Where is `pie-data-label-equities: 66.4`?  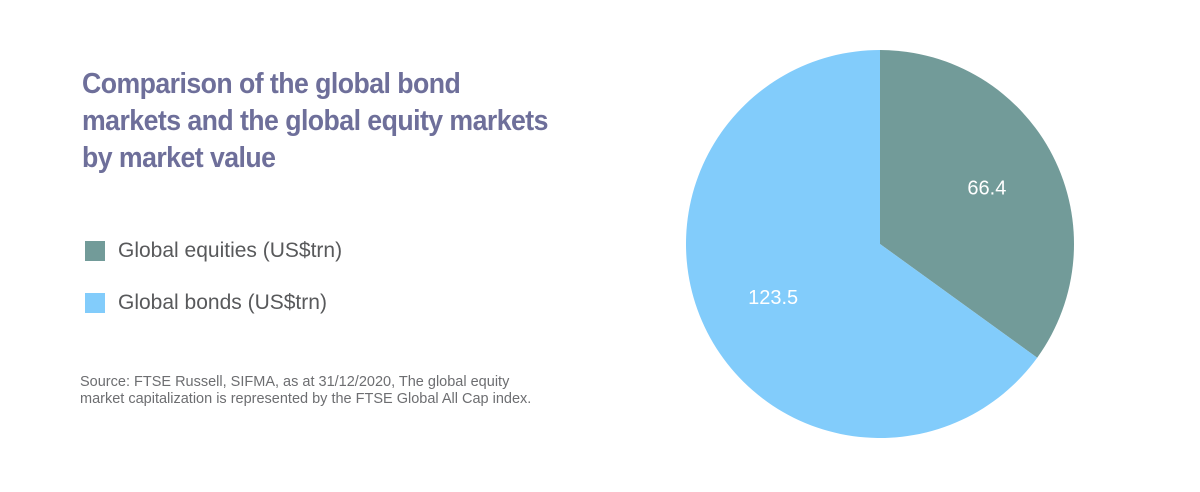 pie-data-label-equities: 66.4 is located at coordinates (986, 189).